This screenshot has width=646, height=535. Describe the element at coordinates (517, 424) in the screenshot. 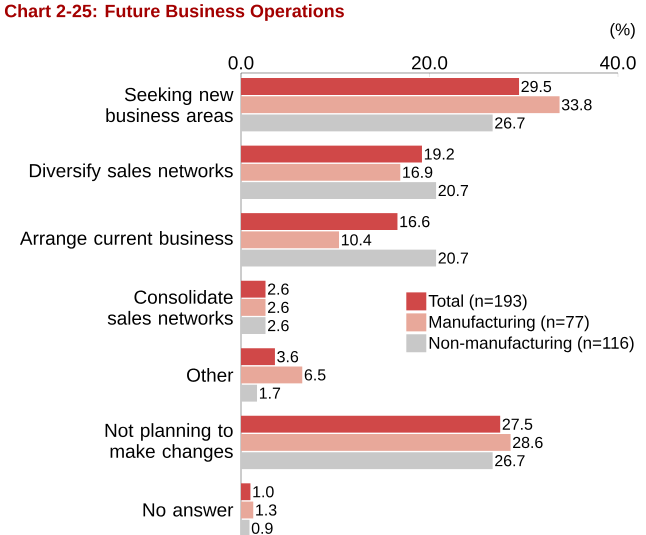

I see `data-label: 27.5` at that location.